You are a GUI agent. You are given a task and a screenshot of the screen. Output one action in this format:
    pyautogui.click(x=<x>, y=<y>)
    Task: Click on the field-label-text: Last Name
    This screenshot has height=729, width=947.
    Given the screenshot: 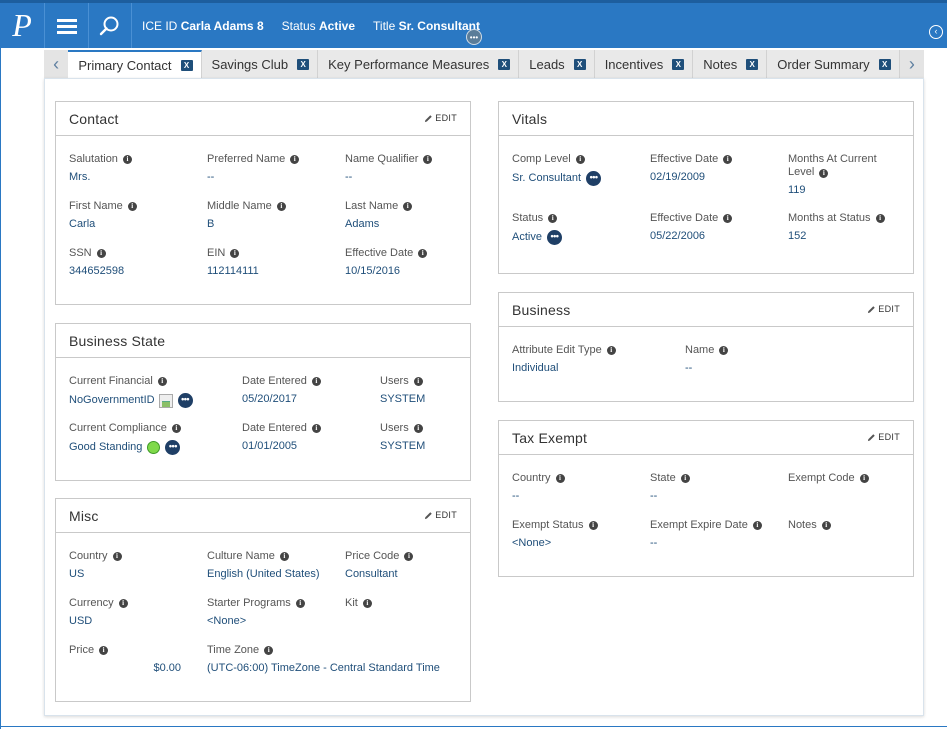 What is the action you would take?
    pyautogui.click(x=372, y=206)
    